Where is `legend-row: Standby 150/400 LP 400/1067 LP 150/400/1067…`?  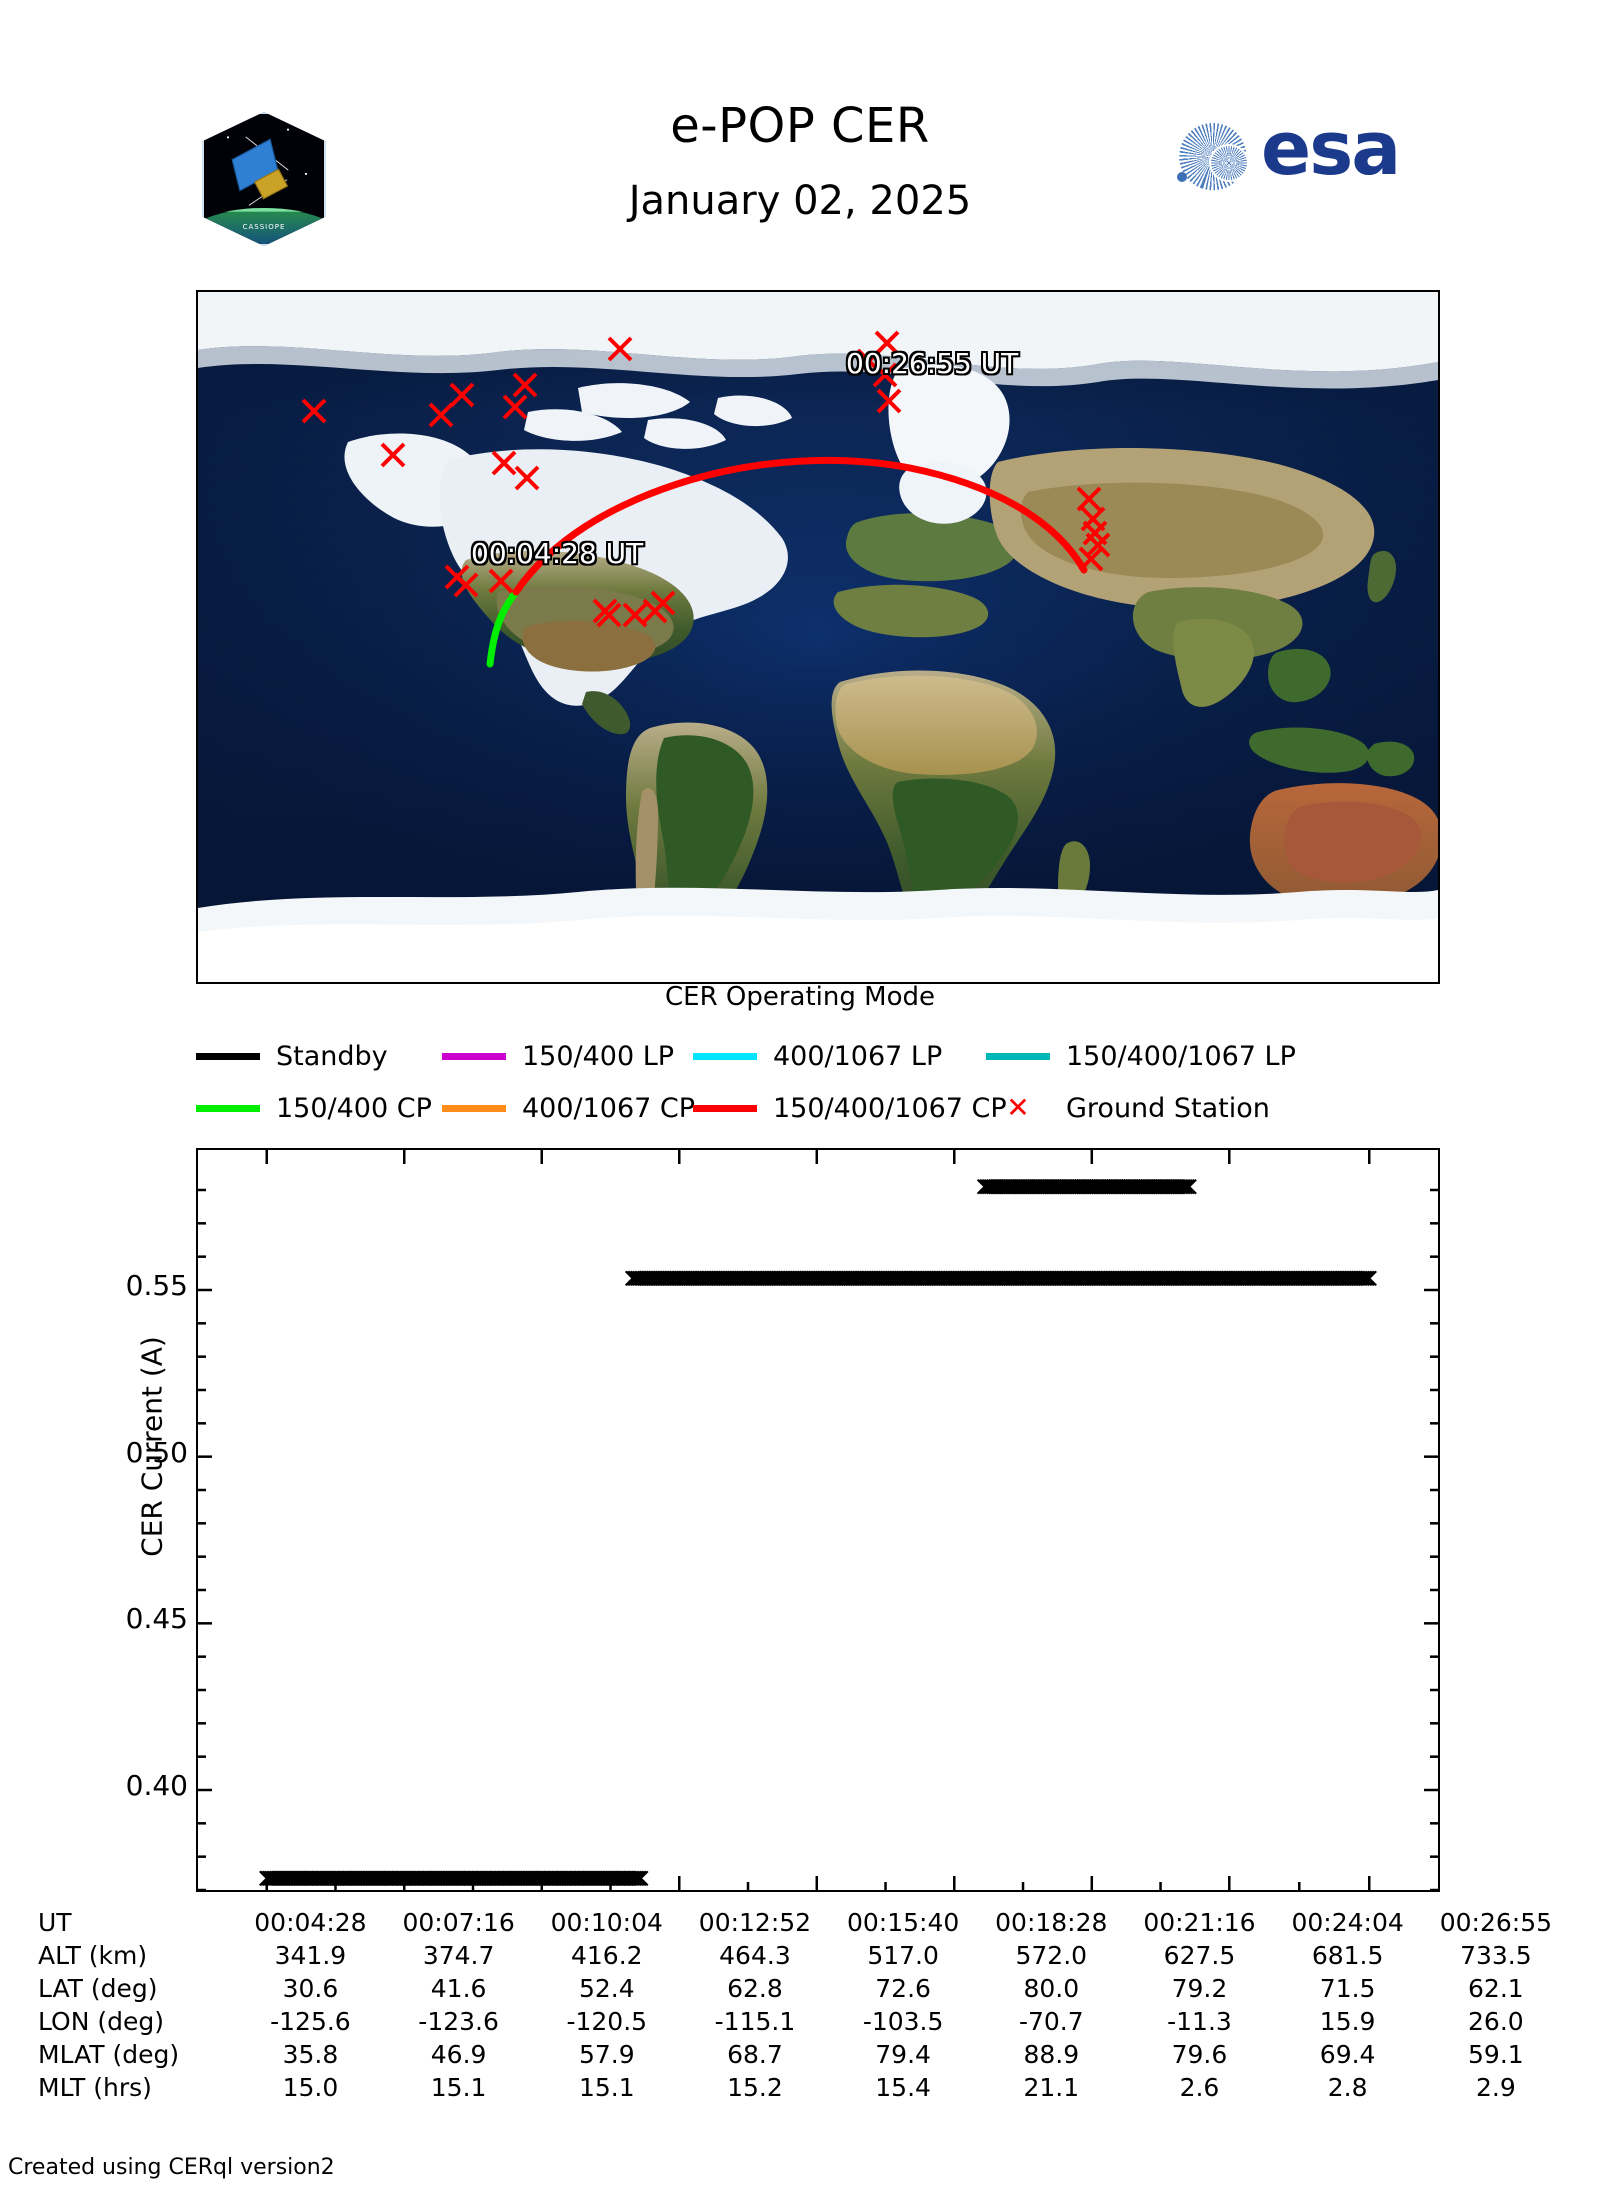 legend-row: Standby 150/400 LP 400/1067 LP 150/400/1067… is located at coordinates (816, 1056).